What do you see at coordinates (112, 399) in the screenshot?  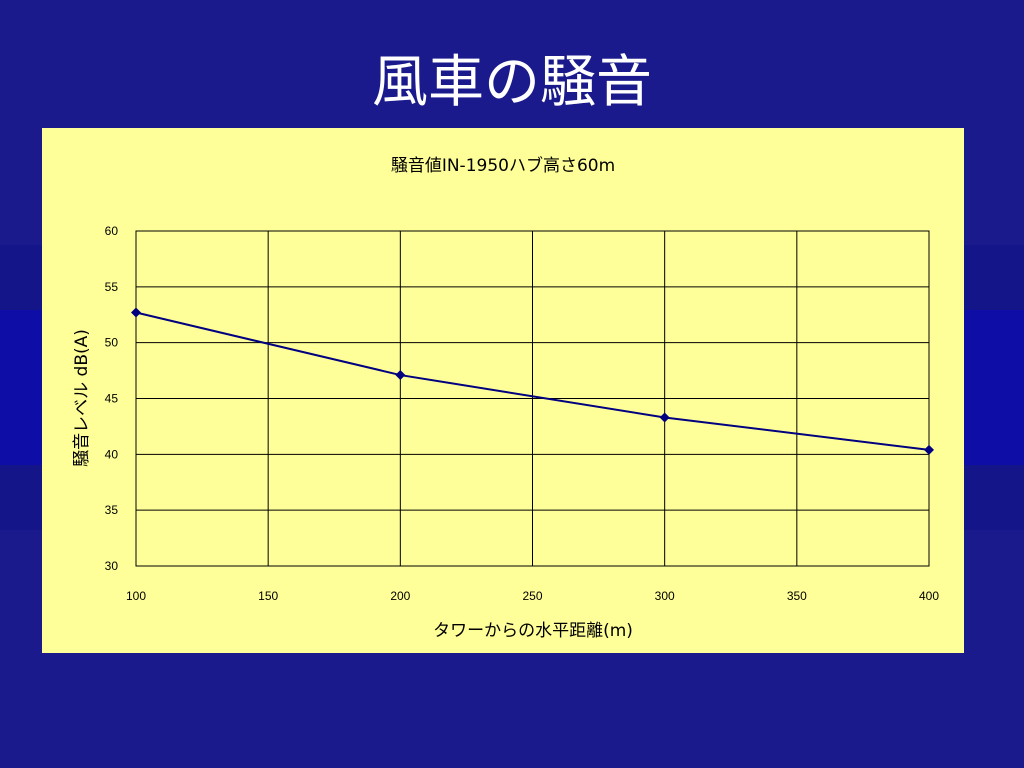 I see `y-tick-label: 45` at bounding box center [112, 399].